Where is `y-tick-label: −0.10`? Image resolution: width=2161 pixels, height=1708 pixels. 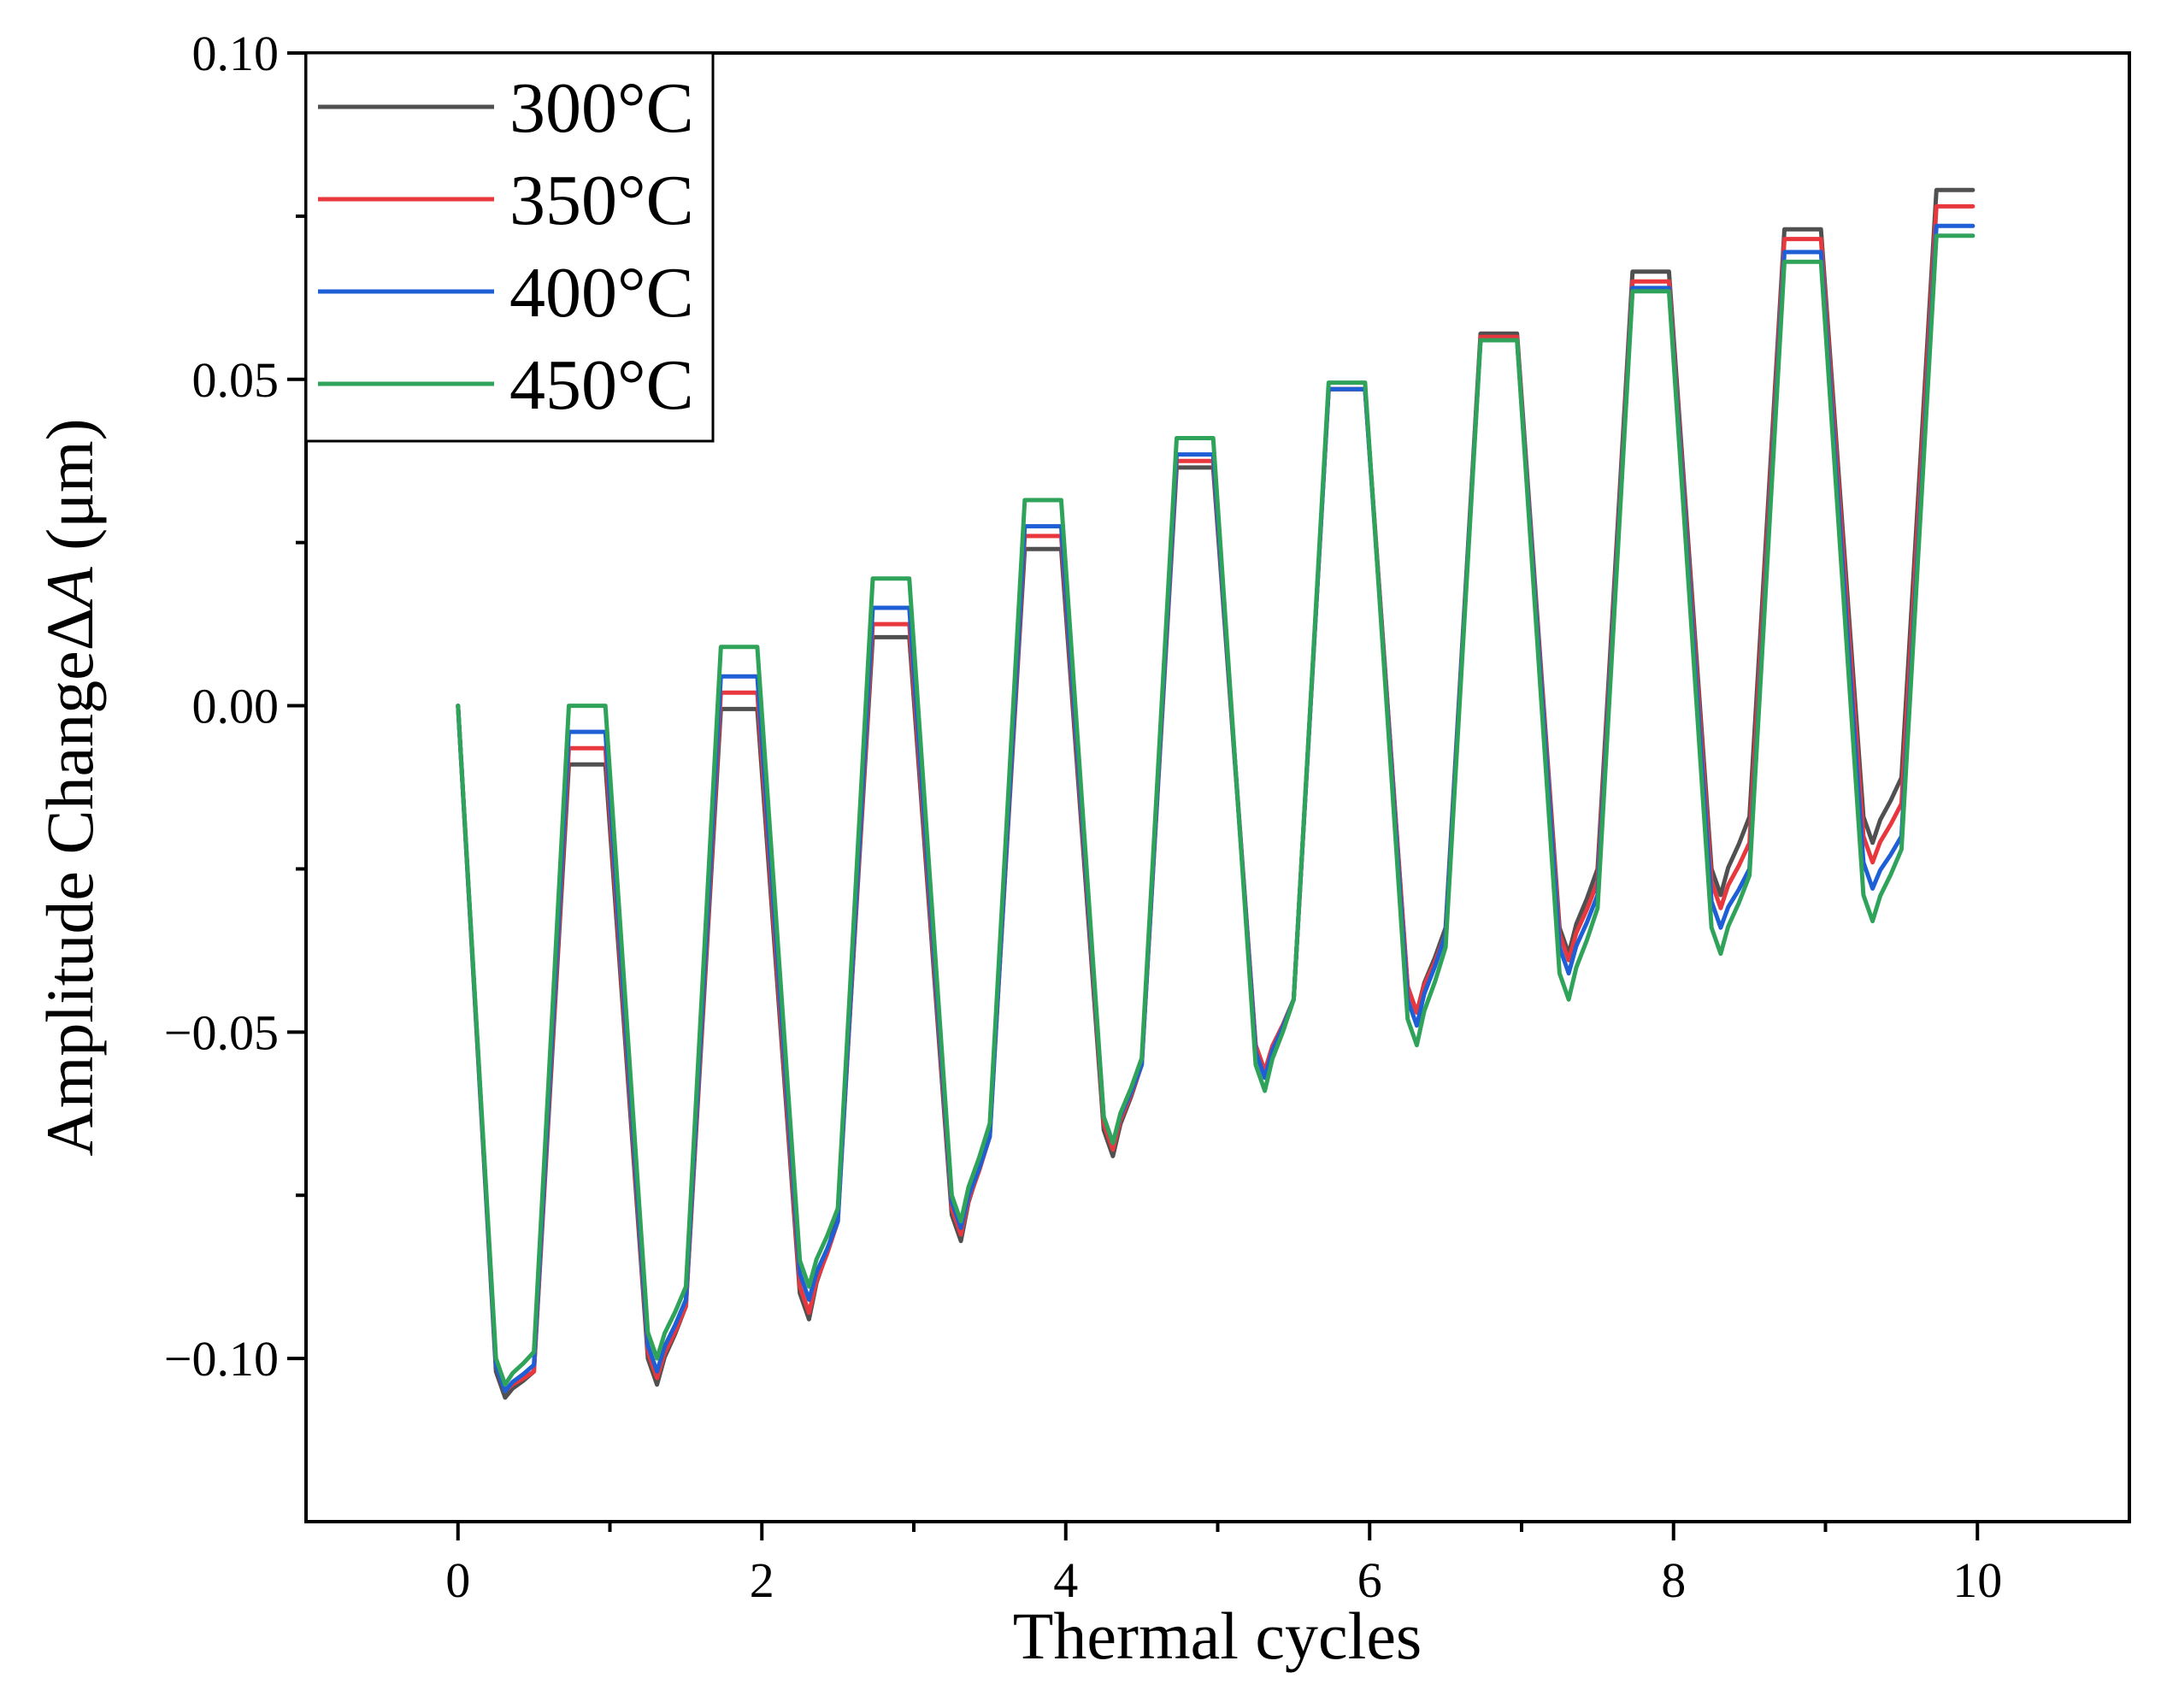 y-tick-label: −0.10 is located at coordinates (221, 1359).